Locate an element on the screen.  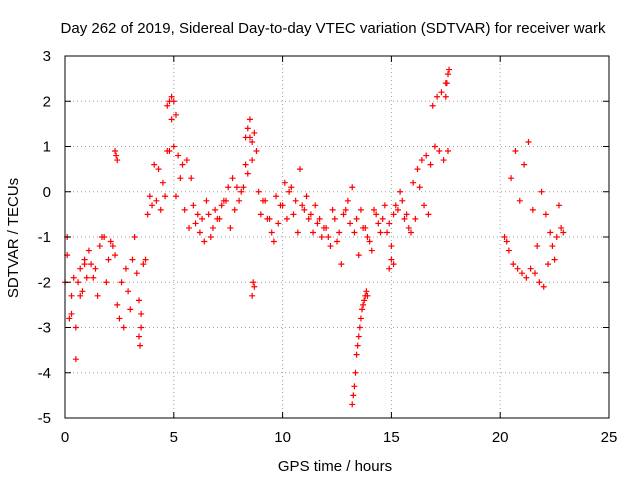
x-tick-label: 10 is located at coordinates (282, 437).